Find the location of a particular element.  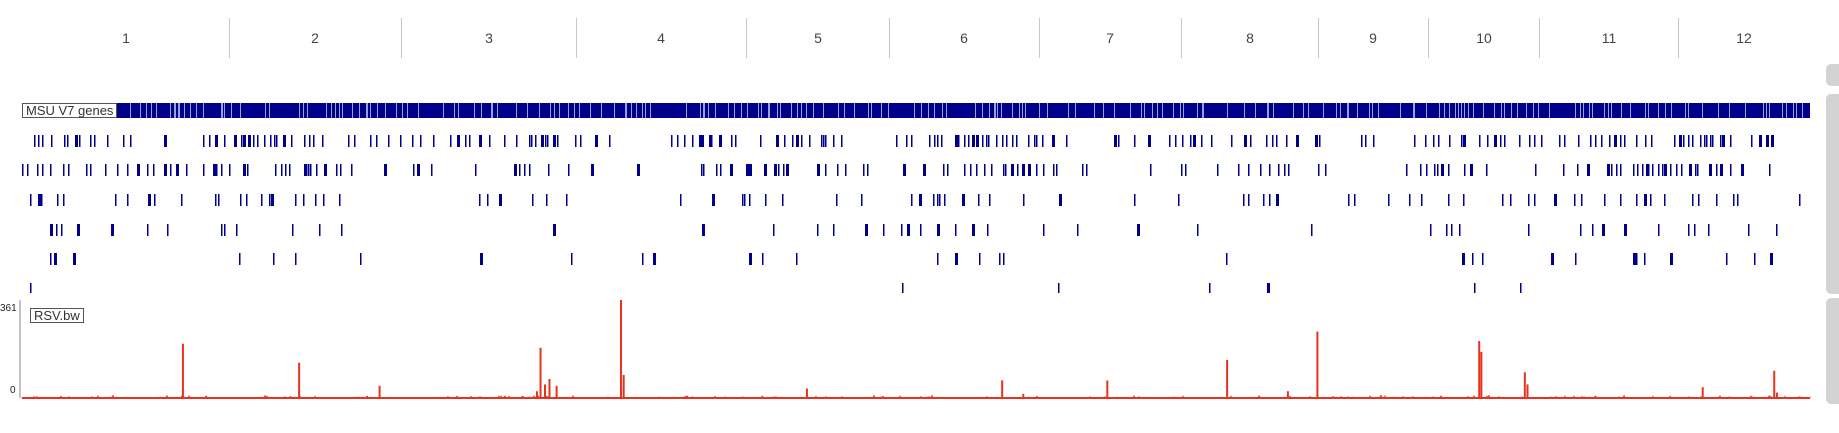

chromosome-label-3: 3 is located at coordinates (489, 38).